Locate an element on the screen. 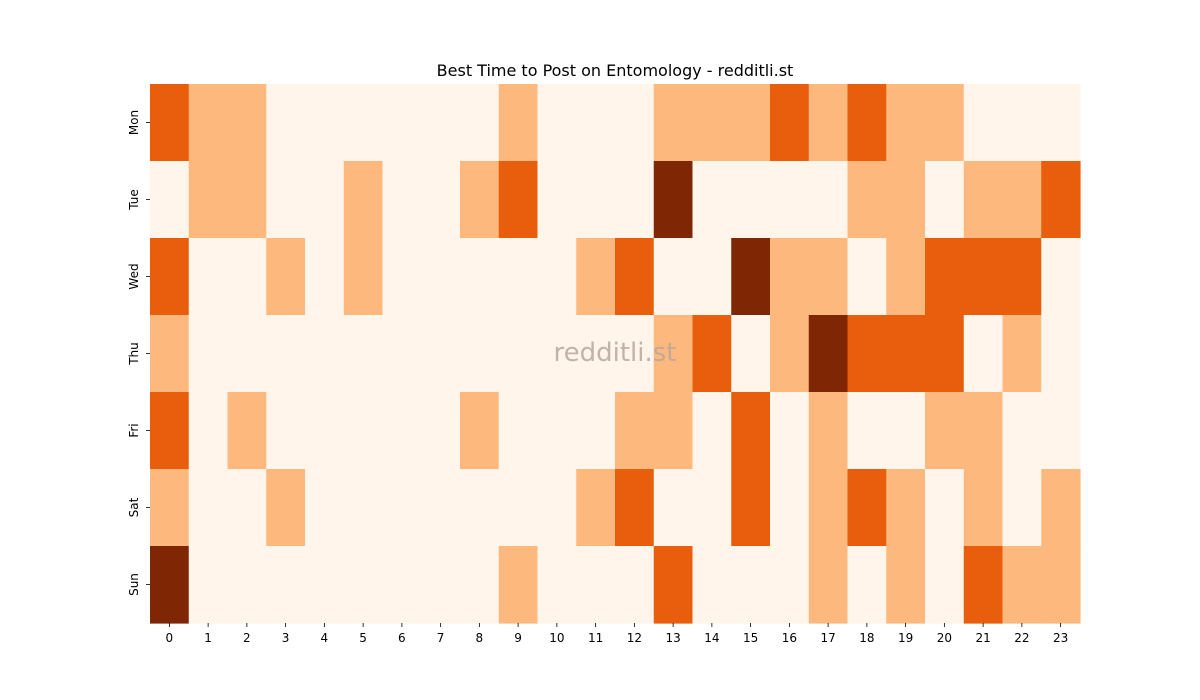 The image size is (1200, 700). x-tick-label: 18 is located at coordinates (866, 638).